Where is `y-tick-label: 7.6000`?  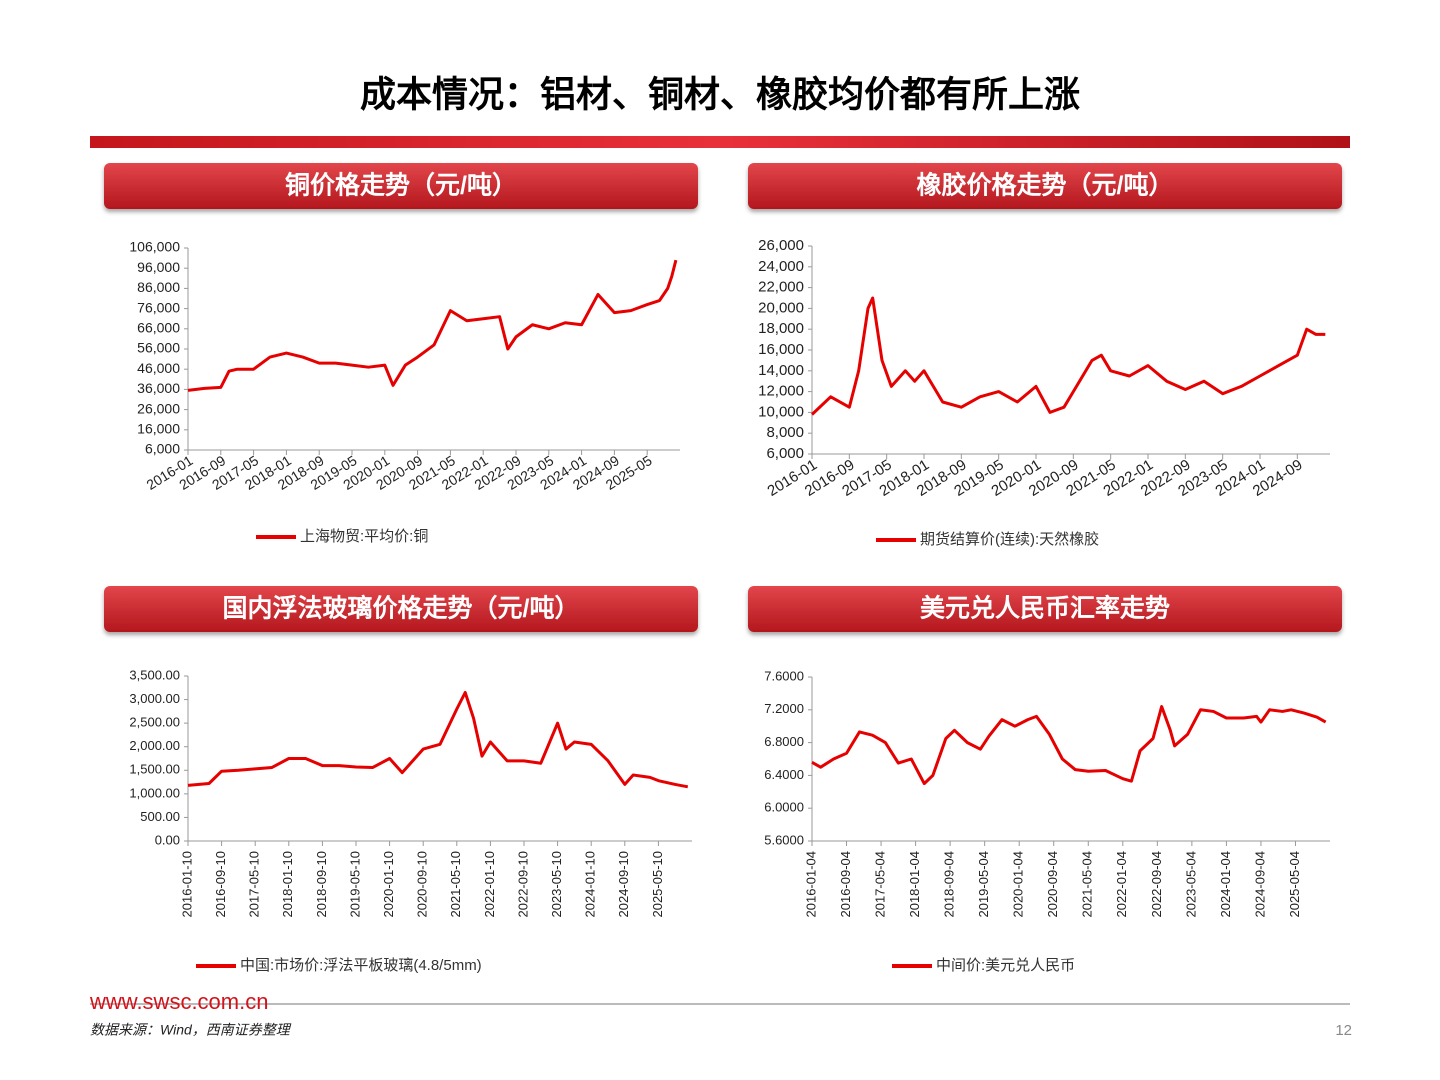
y-tick-label: 7.6000 is located at coordinates (784, 675).